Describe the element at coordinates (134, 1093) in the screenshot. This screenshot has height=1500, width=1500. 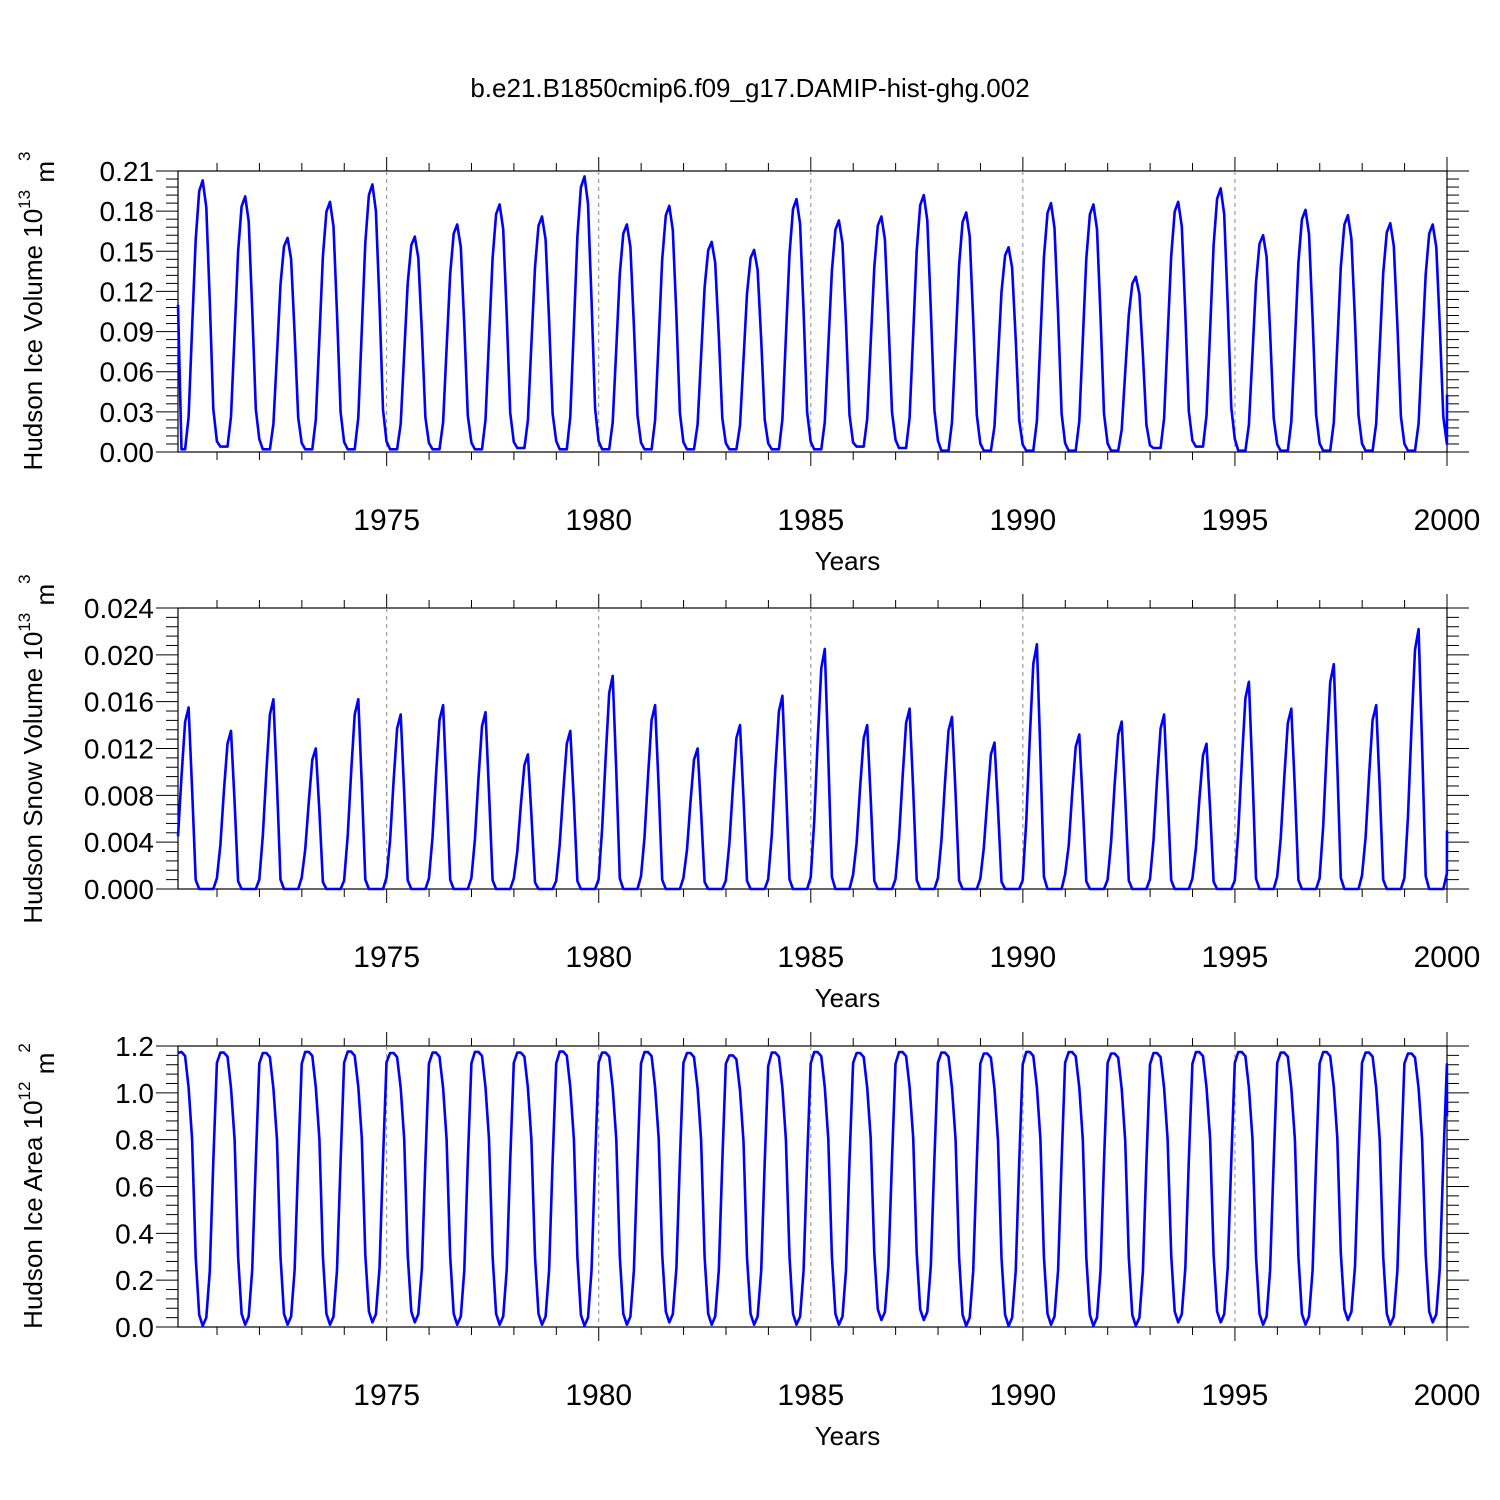
I see `y-tick-label: 1.0` at that location.